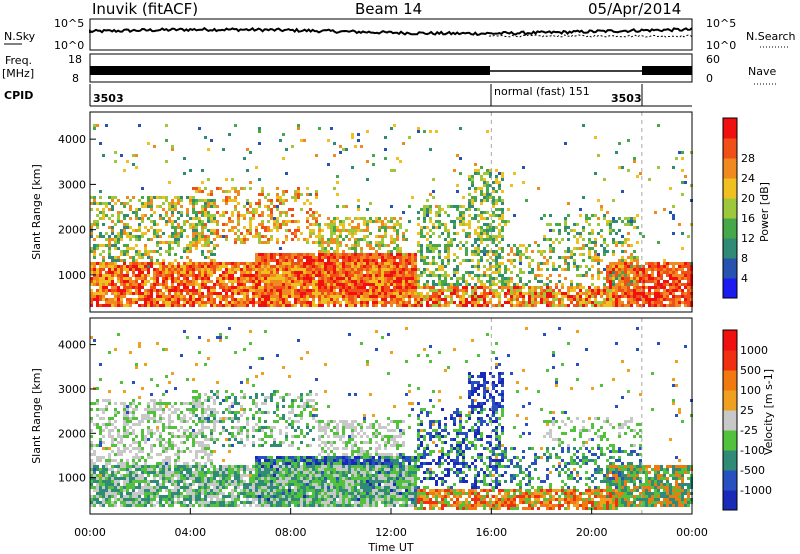  What do you see at coordinates (69, 45) in the screenshot?
I see `noise-tick-left-bottom: 10^0` at bounding box center [69, 45].